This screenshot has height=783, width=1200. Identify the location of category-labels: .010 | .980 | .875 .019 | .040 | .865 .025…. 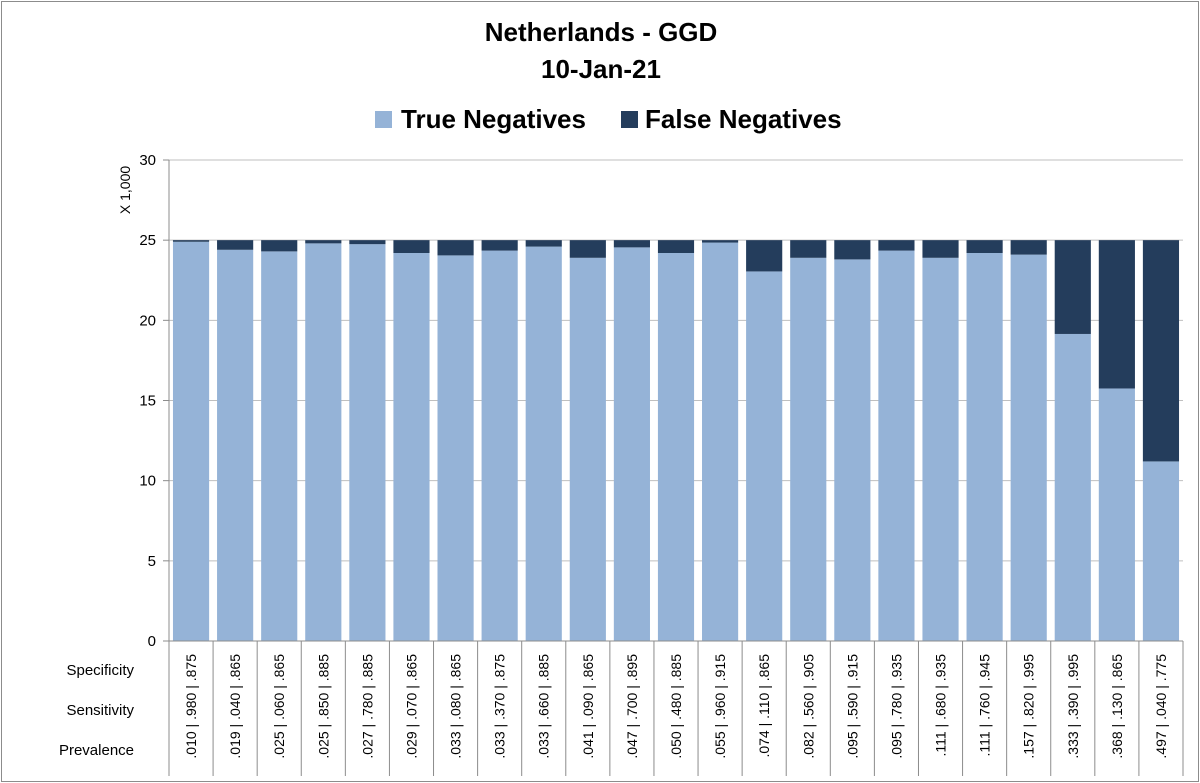
(676, 706).